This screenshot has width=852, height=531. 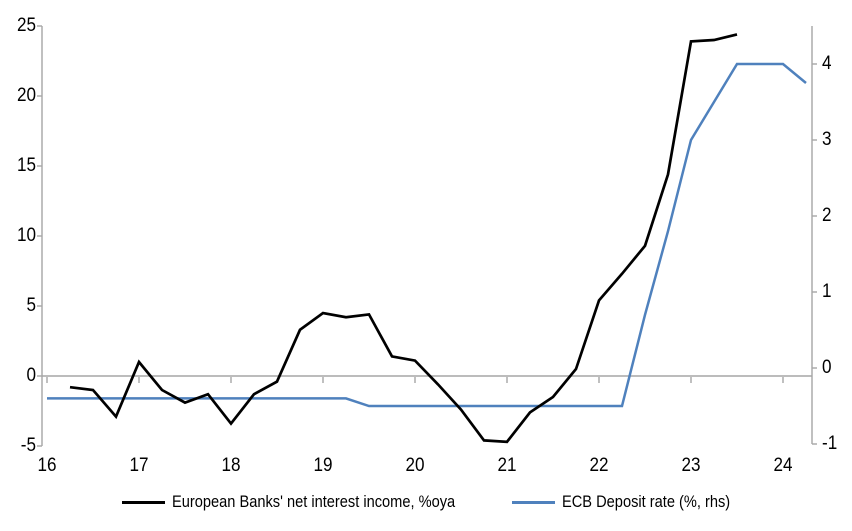 I want to click on x-axis-tick-label: 22, so click(x=599, y=465).